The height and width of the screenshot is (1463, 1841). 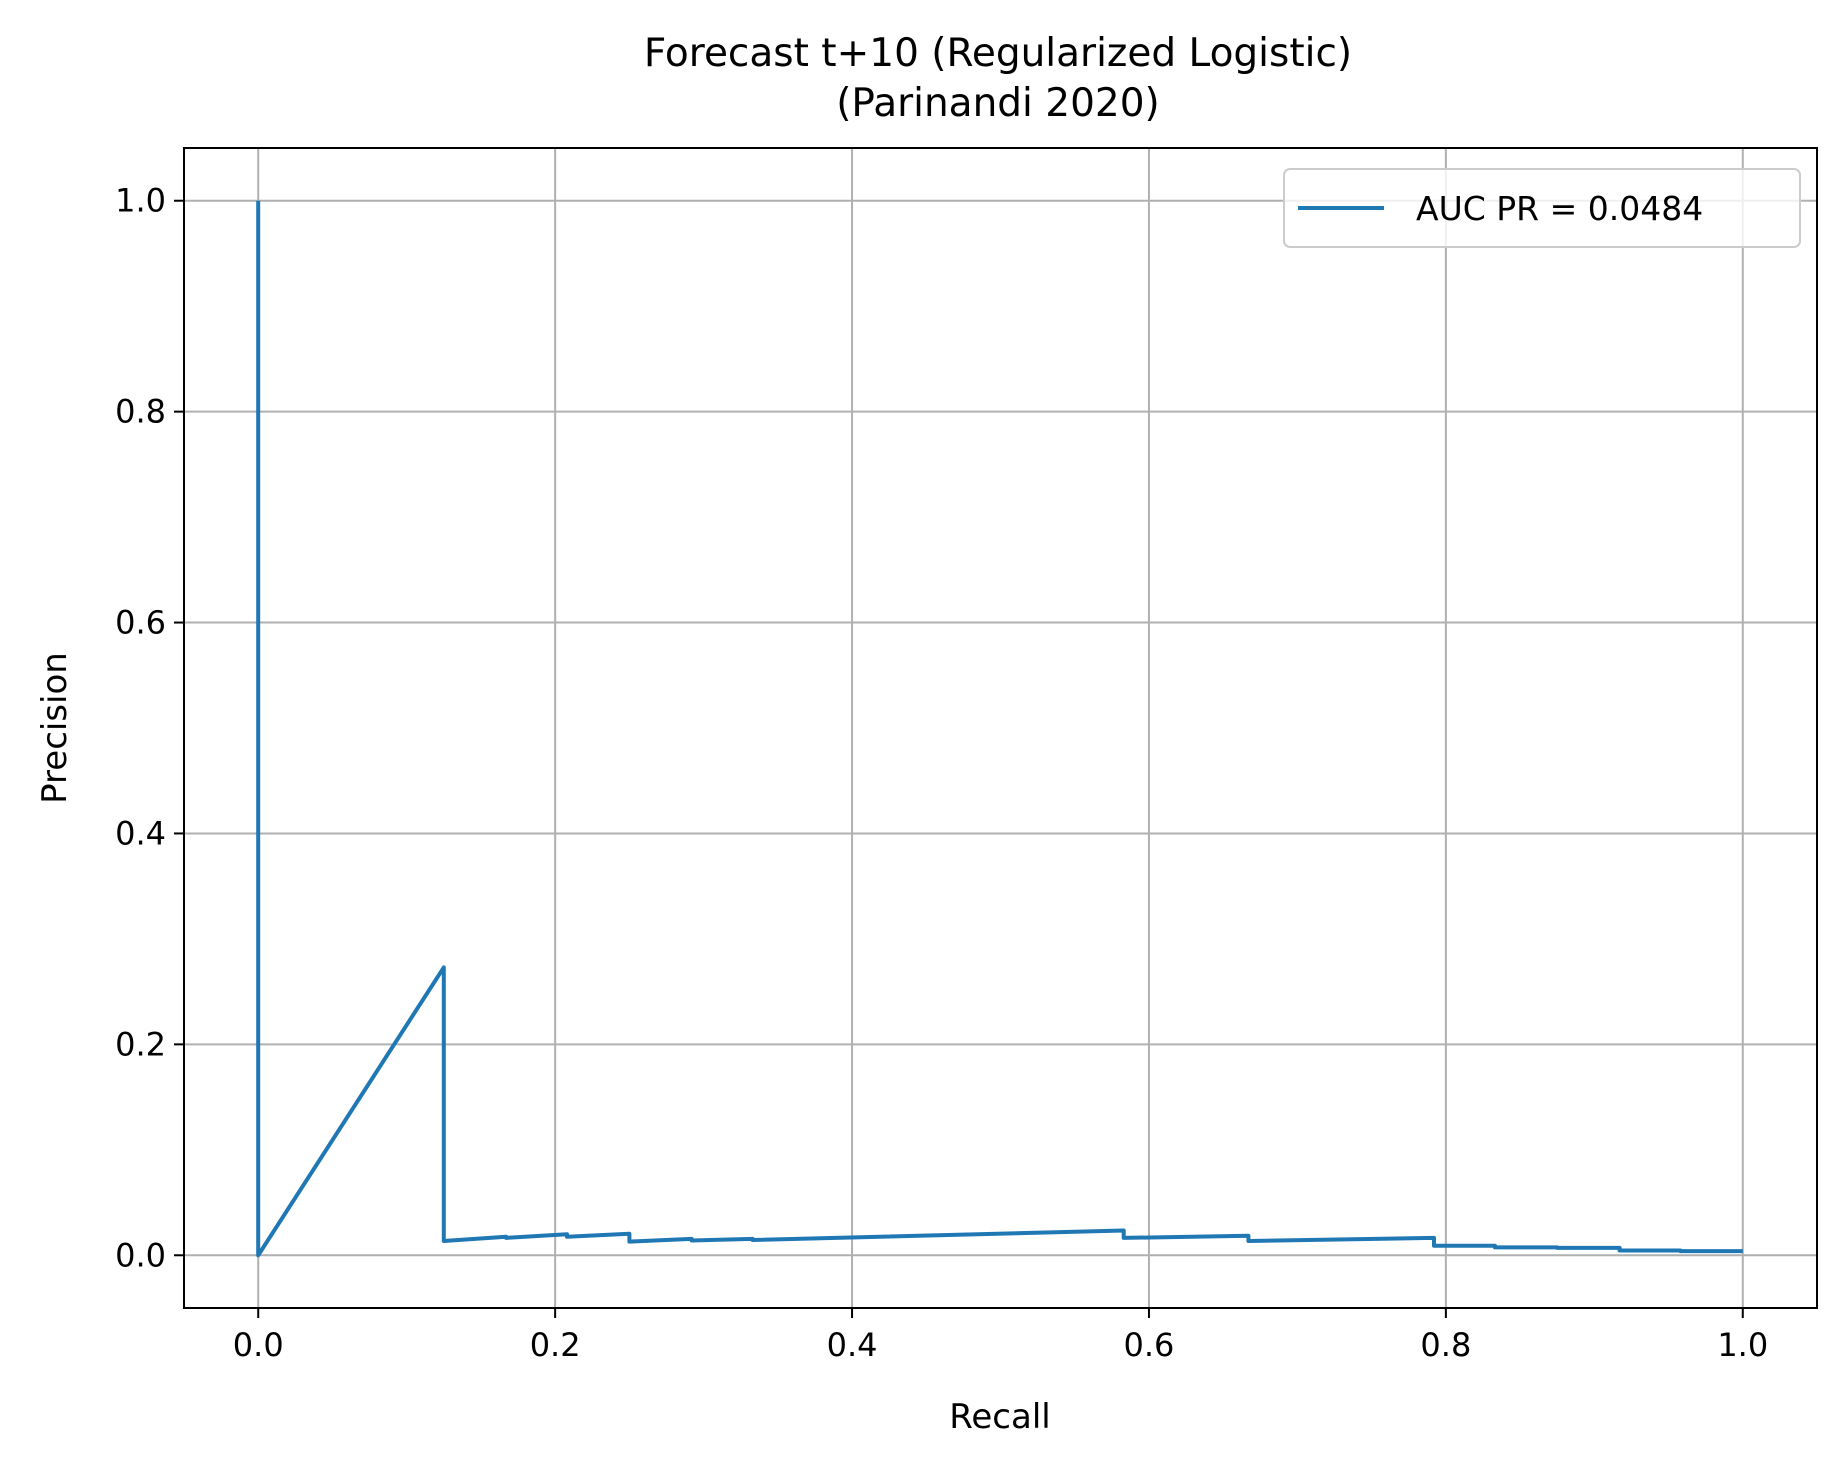 What do you see at coordinates (1149, 1345) in the screenshot?
I see `x-tick-label: 0.6` at bounding box center [1149, 1345].